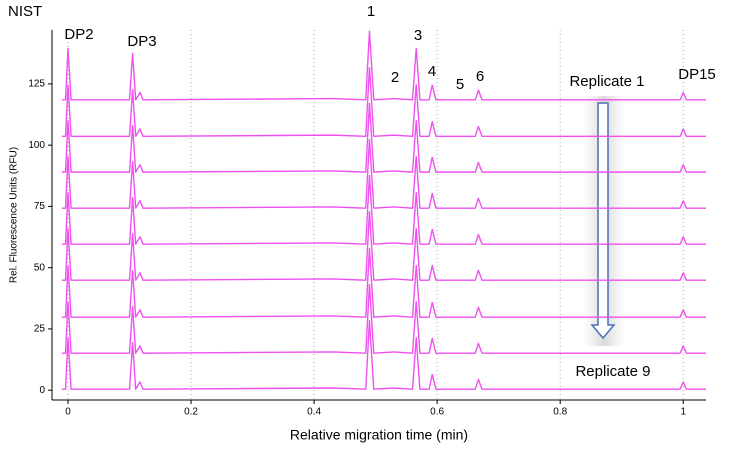  What do you see at coordinates (371, 11) in the screenshot?
I see `peak-annotation: 1` at bounding box center [371, 11].